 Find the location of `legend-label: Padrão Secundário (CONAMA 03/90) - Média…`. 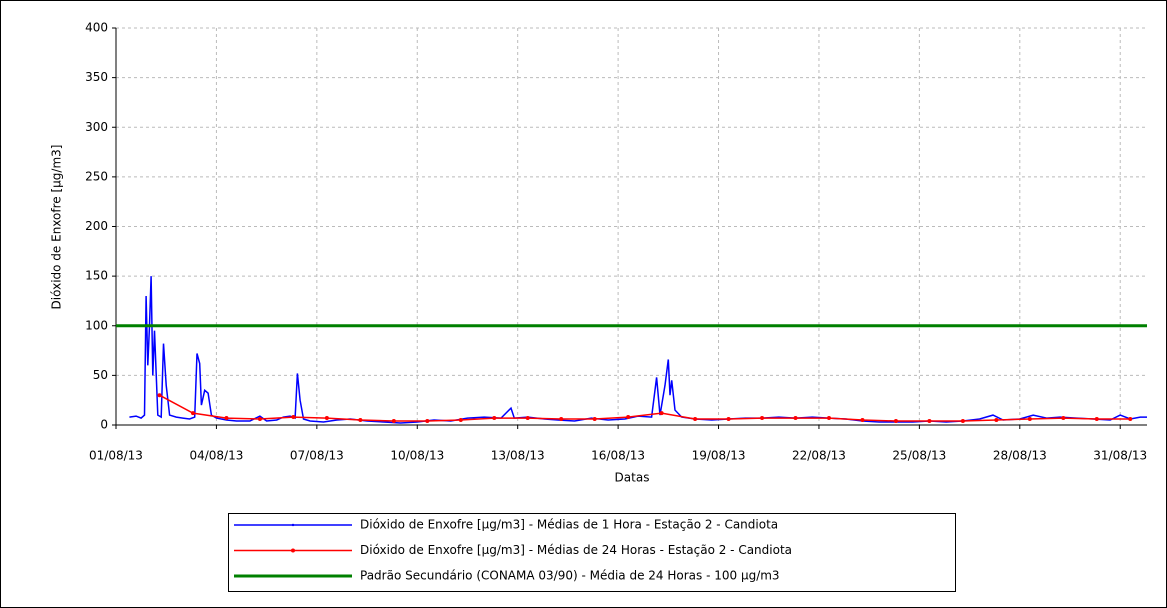

legend-label: Padrão Secundário (CONAMA 03/90) - Média… is located at coordinates (570, 576).